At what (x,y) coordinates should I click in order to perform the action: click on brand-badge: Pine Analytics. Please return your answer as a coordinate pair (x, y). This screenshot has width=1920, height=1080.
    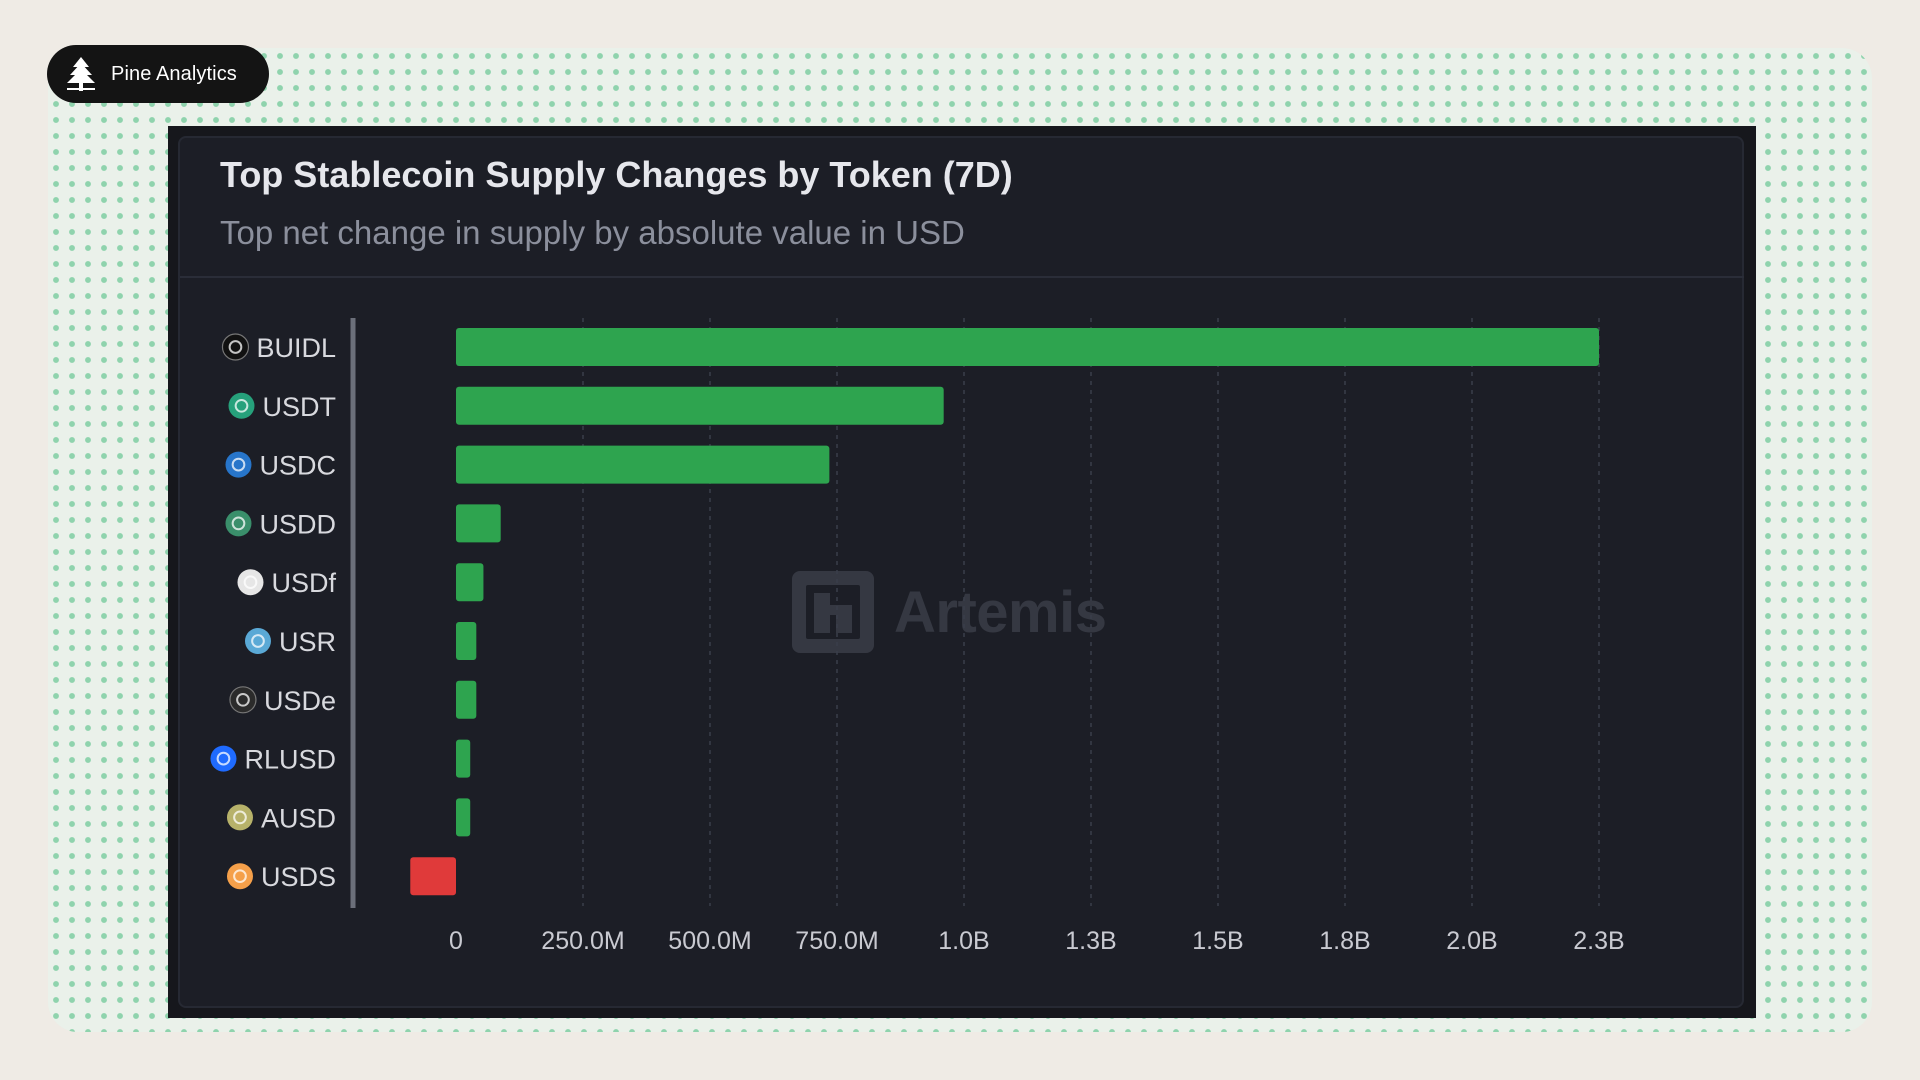
    Looking at the image, I should click on (158, 74).